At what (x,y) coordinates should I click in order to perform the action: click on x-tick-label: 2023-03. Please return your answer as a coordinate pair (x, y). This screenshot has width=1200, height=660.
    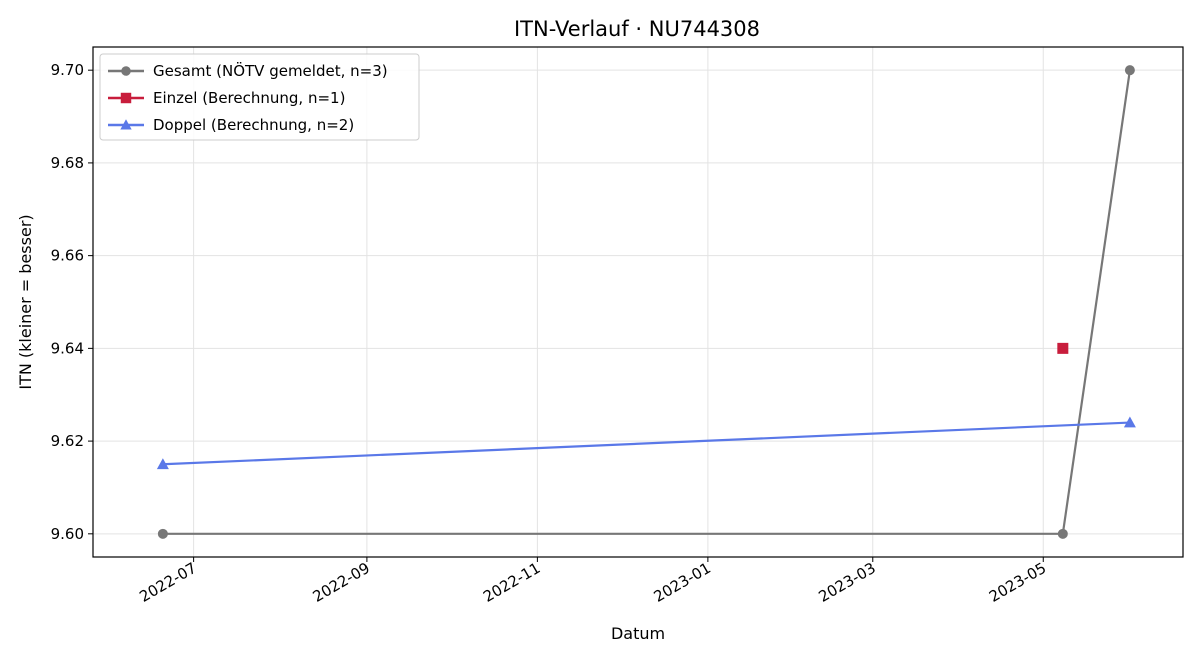
    Looking at the image, I should click on (846, 582).